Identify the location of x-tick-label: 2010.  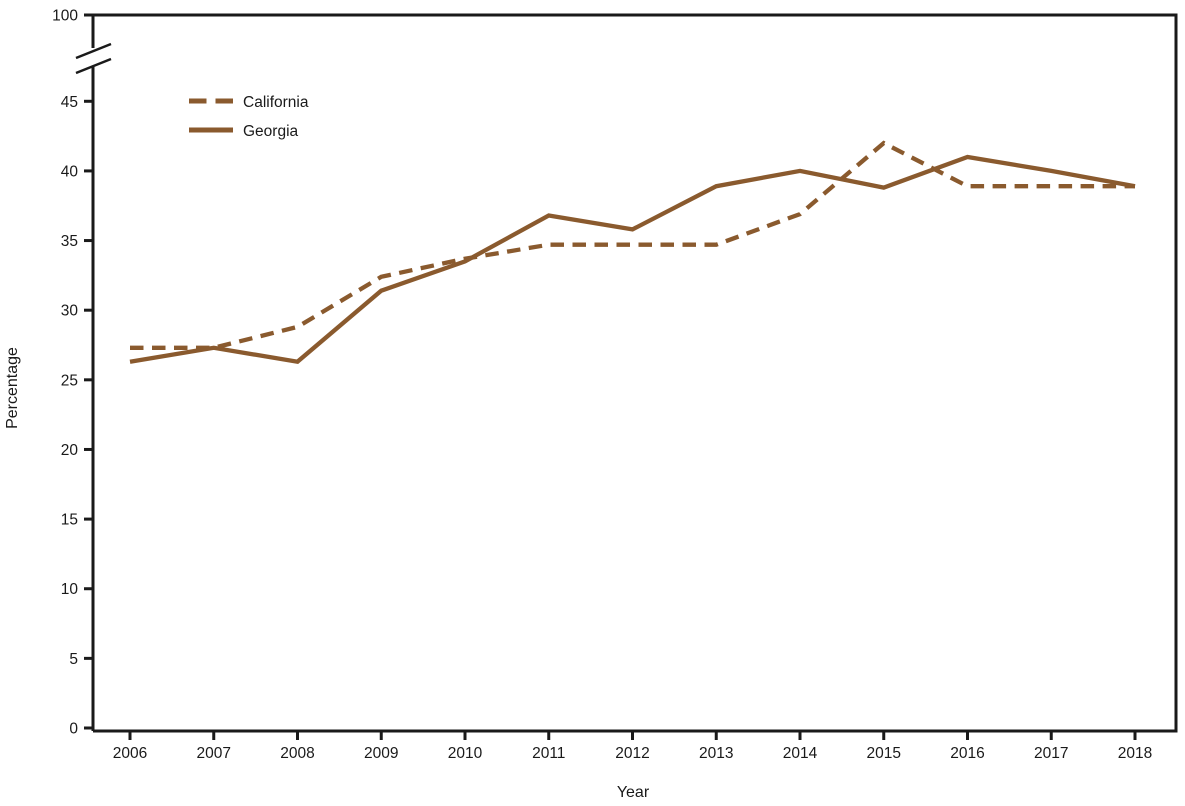
(465, 753).